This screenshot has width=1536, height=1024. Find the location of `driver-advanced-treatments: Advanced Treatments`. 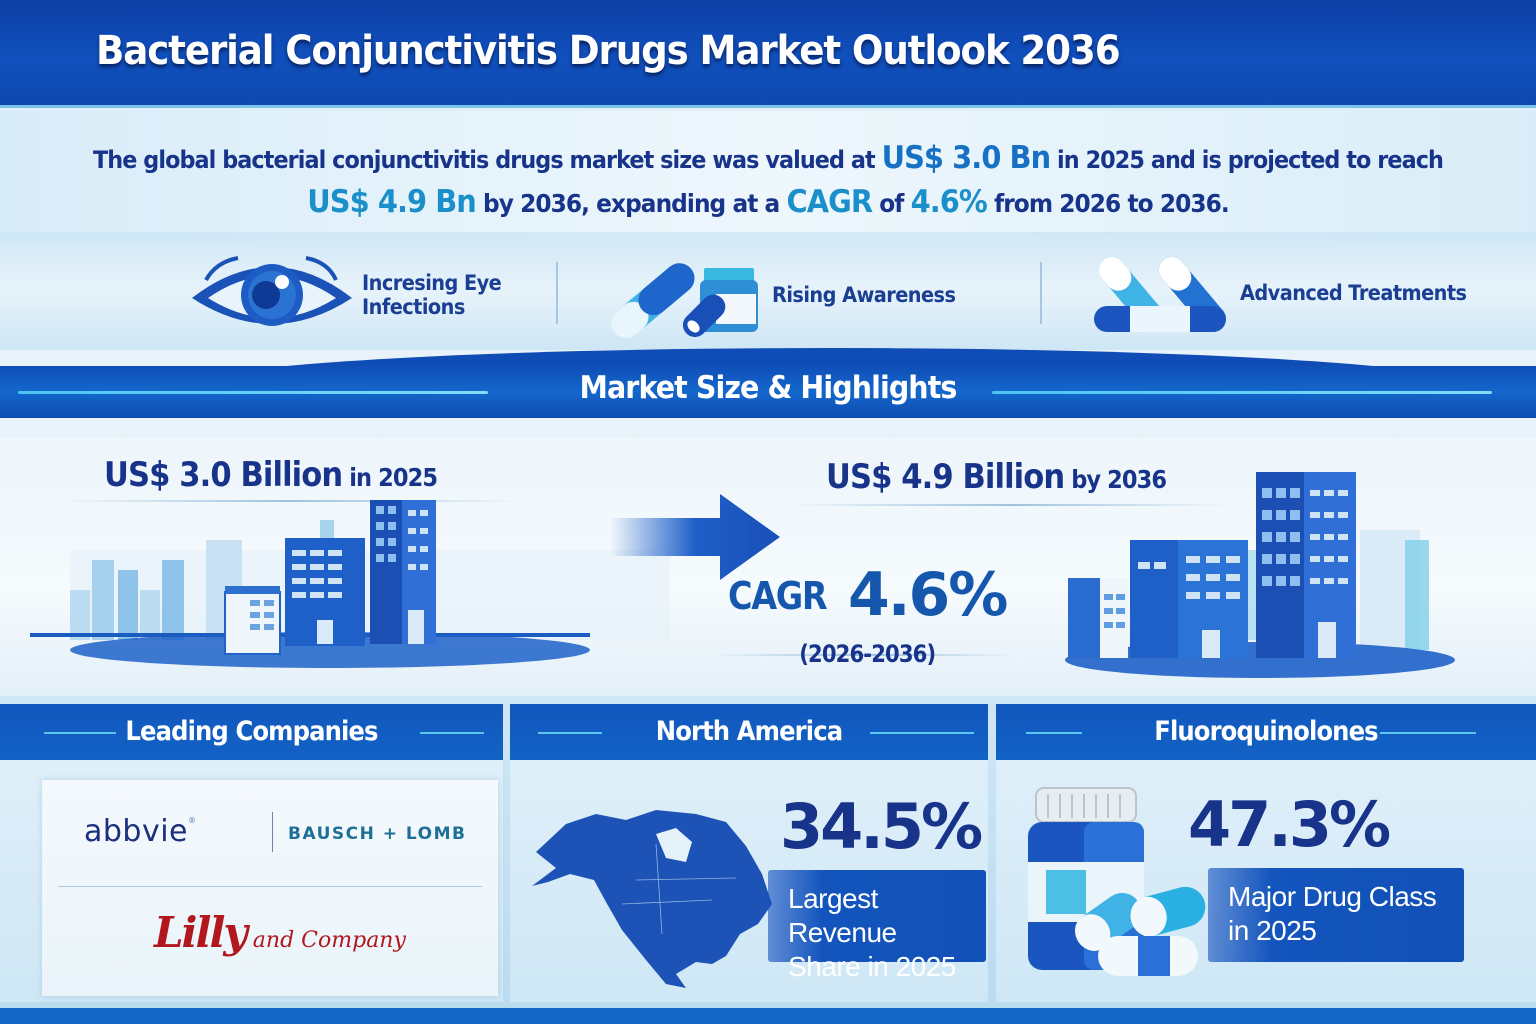

driver-advanced-treatments: Advanced Treatments is located at coordinates (1288, 293).